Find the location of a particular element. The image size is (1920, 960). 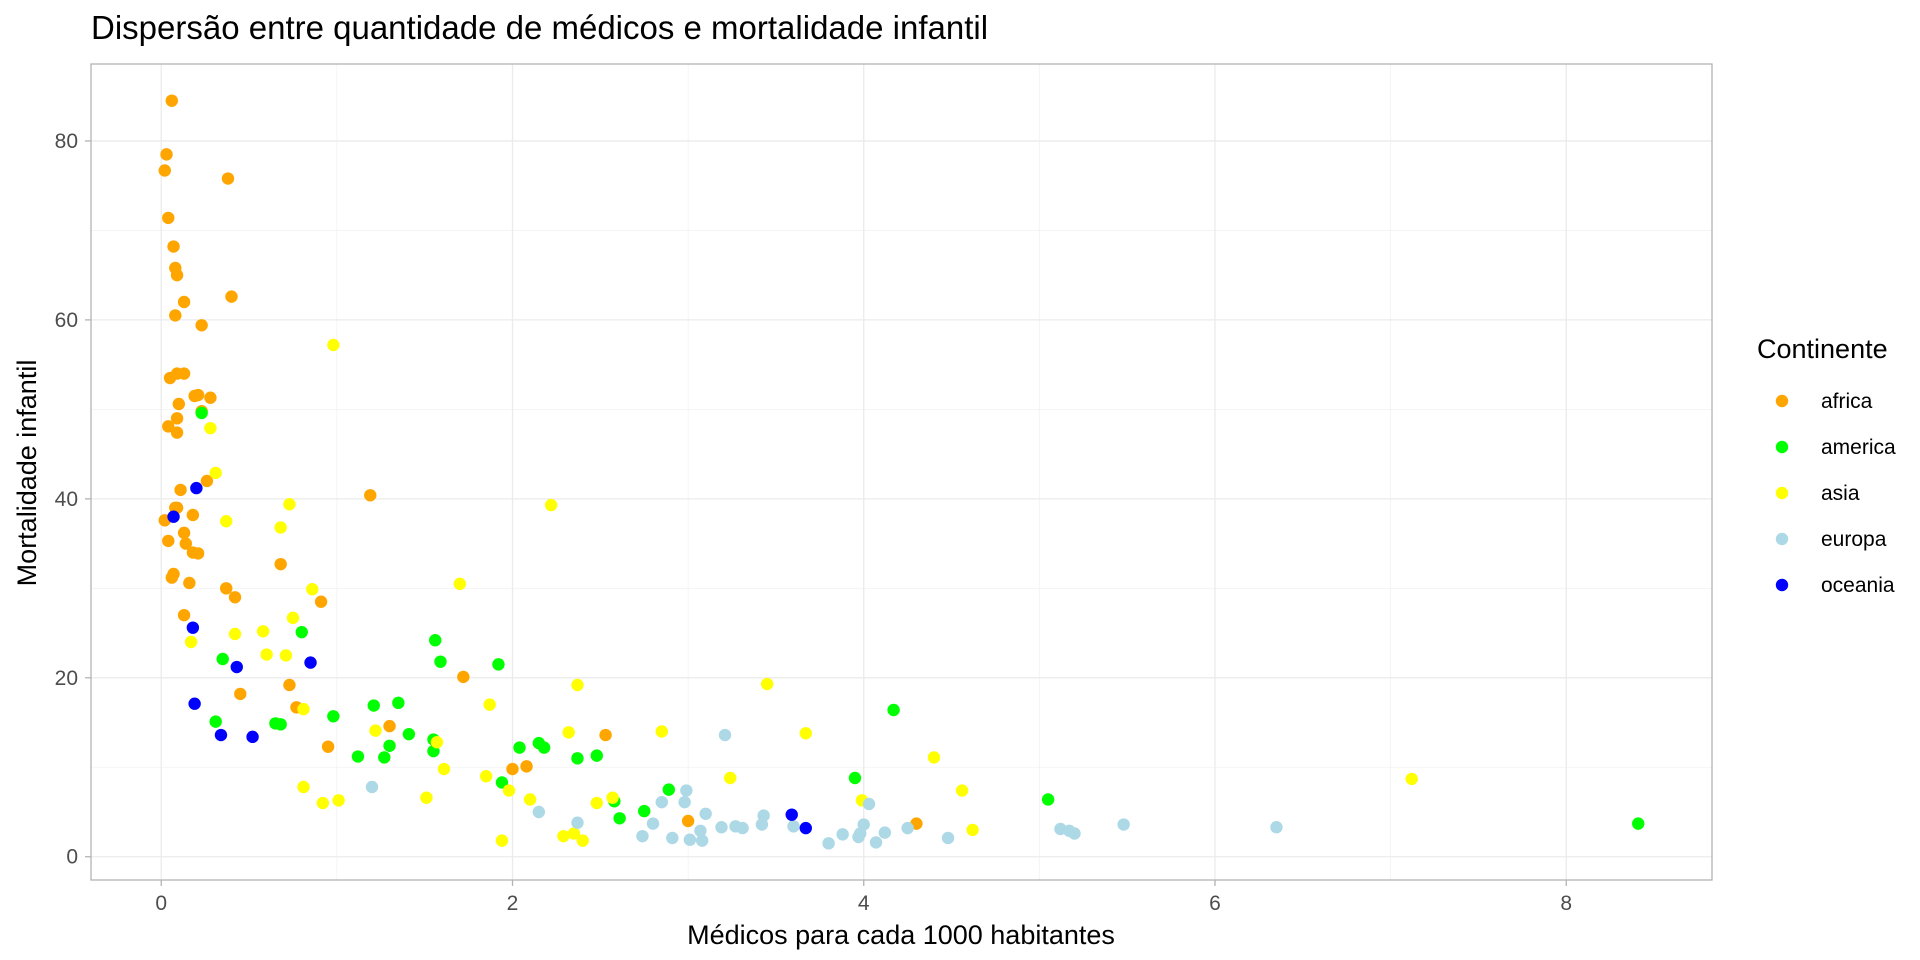

legend-item-oceania: oceania is located at coordinates (1835, 585).